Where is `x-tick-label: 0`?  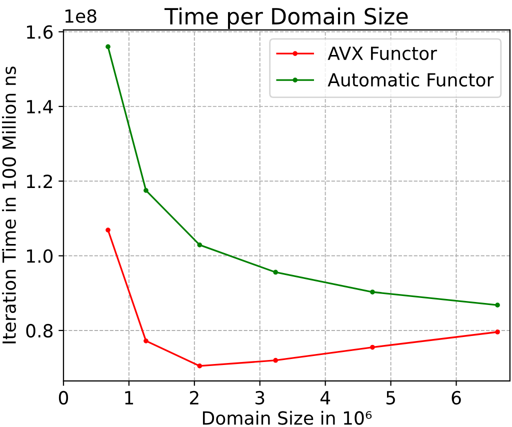
x-tick-label: 0 is located at coordinates (63, 397).